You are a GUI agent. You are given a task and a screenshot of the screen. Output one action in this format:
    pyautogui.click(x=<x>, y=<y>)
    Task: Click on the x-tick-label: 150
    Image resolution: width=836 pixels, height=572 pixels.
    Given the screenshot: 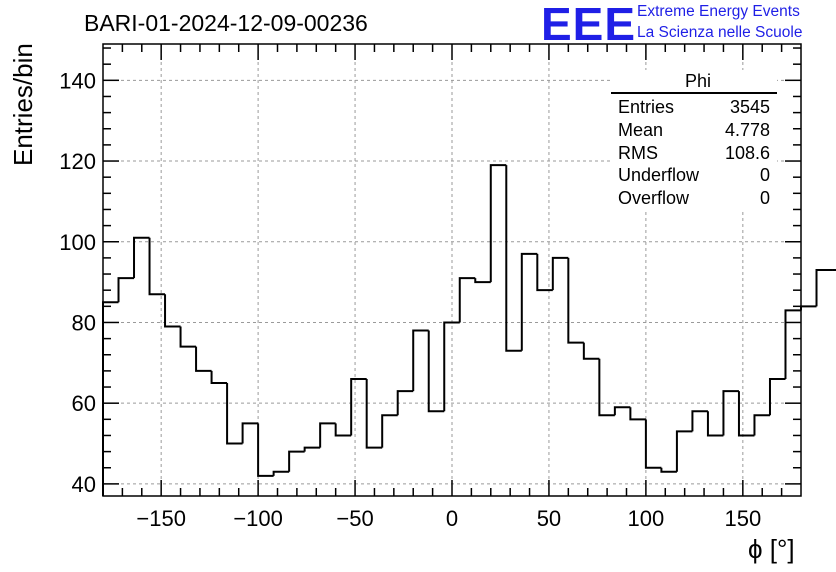 What is the action you would take?
    pyautogui.click(x=742, y=518)
    